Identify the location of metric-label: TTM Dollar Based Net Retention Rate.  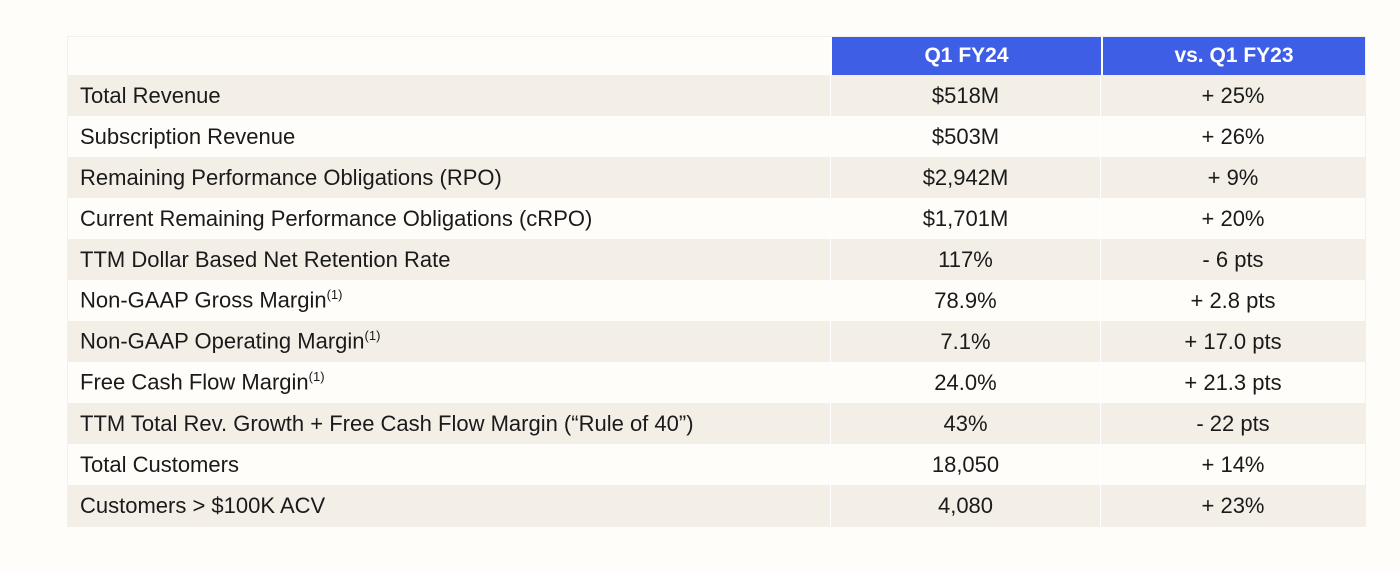
(449, 260).